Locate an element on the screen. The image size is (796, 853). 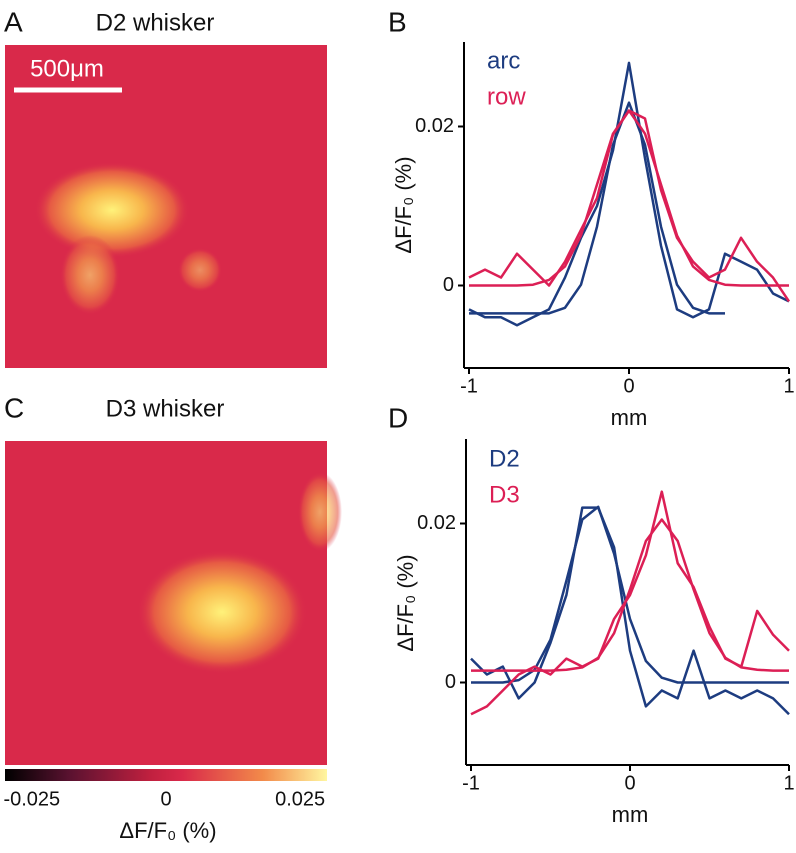
colorbar-label: ΔF/F₀ (%) is located at coordinates (167, 830).